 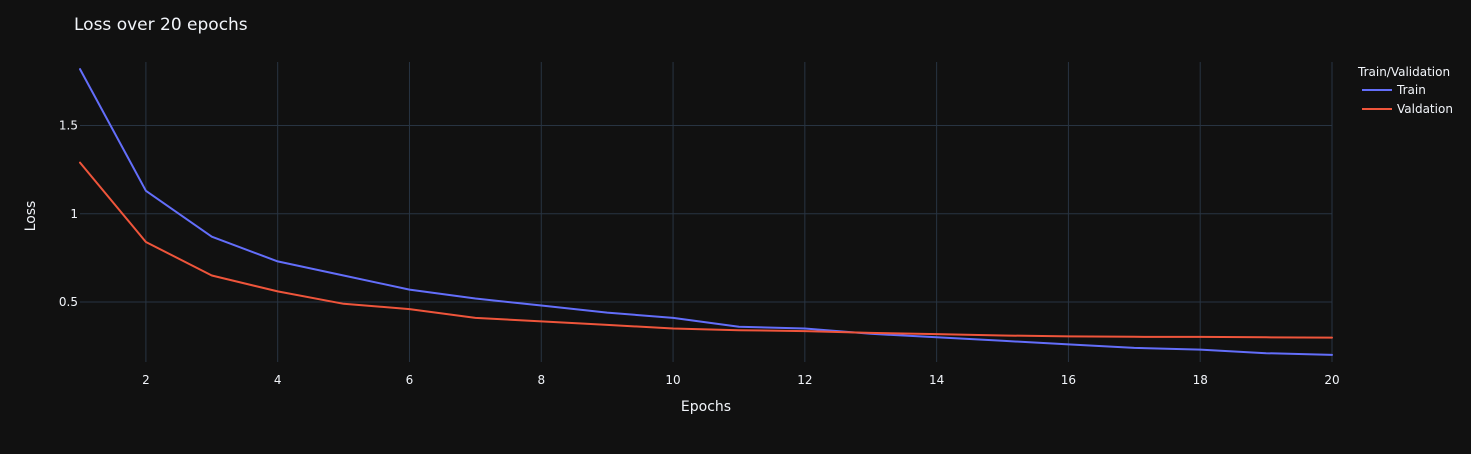 I want to click on x-tick-label: 4, so click(x=278, y=380).